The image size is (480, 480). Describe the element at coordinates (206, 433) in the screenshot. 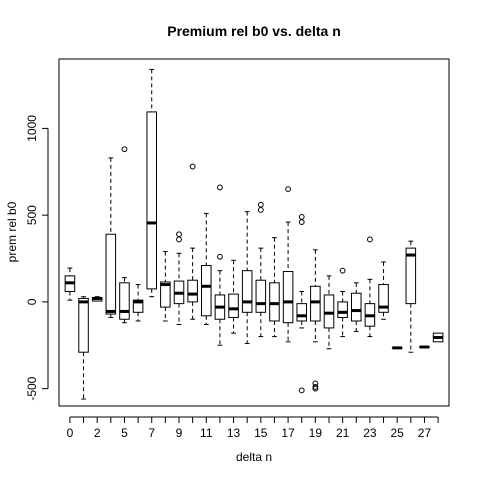

I see `x-tick-label: 11` at that location.